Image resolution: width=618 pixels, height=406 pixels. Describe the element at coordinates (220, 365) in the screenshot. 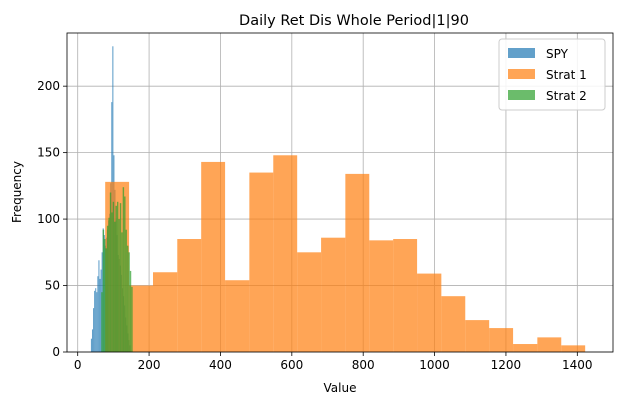

I see `x-tick-label: 400` at that location.